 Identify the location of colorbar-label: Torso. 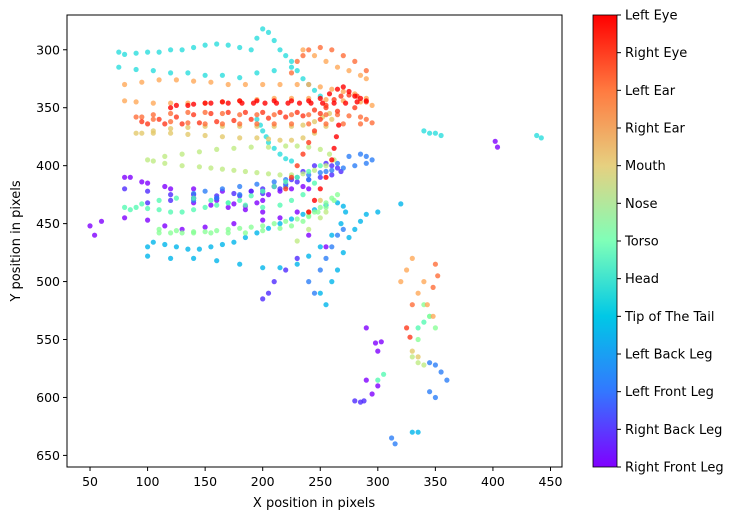
(641, 242).